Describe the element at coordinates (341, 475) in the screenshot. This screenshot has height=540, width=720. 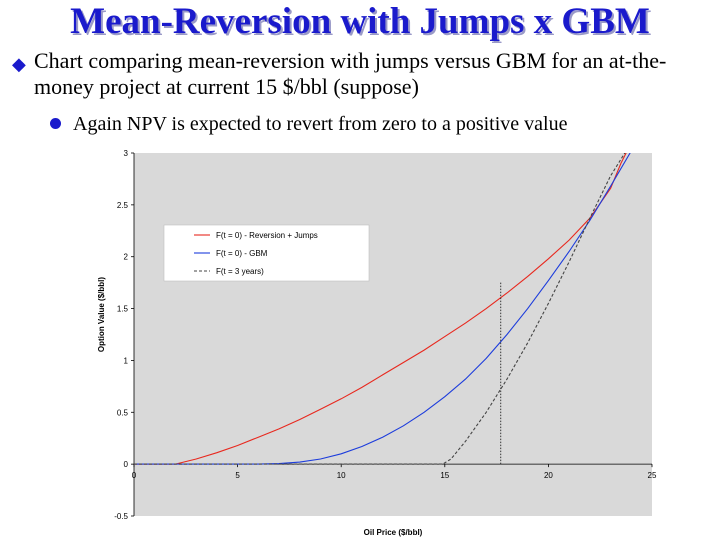
I see `x-tick-label: 10` at that location.